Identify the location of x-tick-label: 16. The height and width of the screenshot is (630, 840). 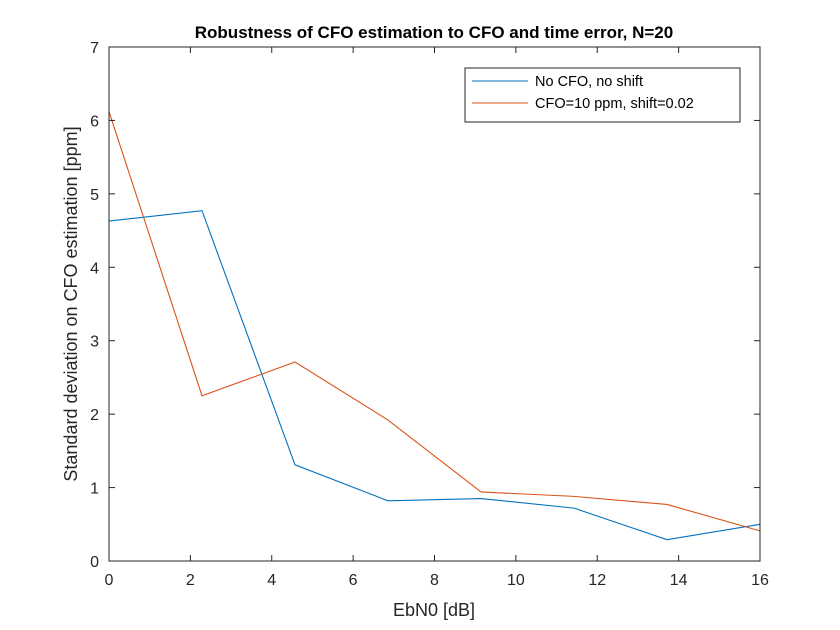
(760, 580).